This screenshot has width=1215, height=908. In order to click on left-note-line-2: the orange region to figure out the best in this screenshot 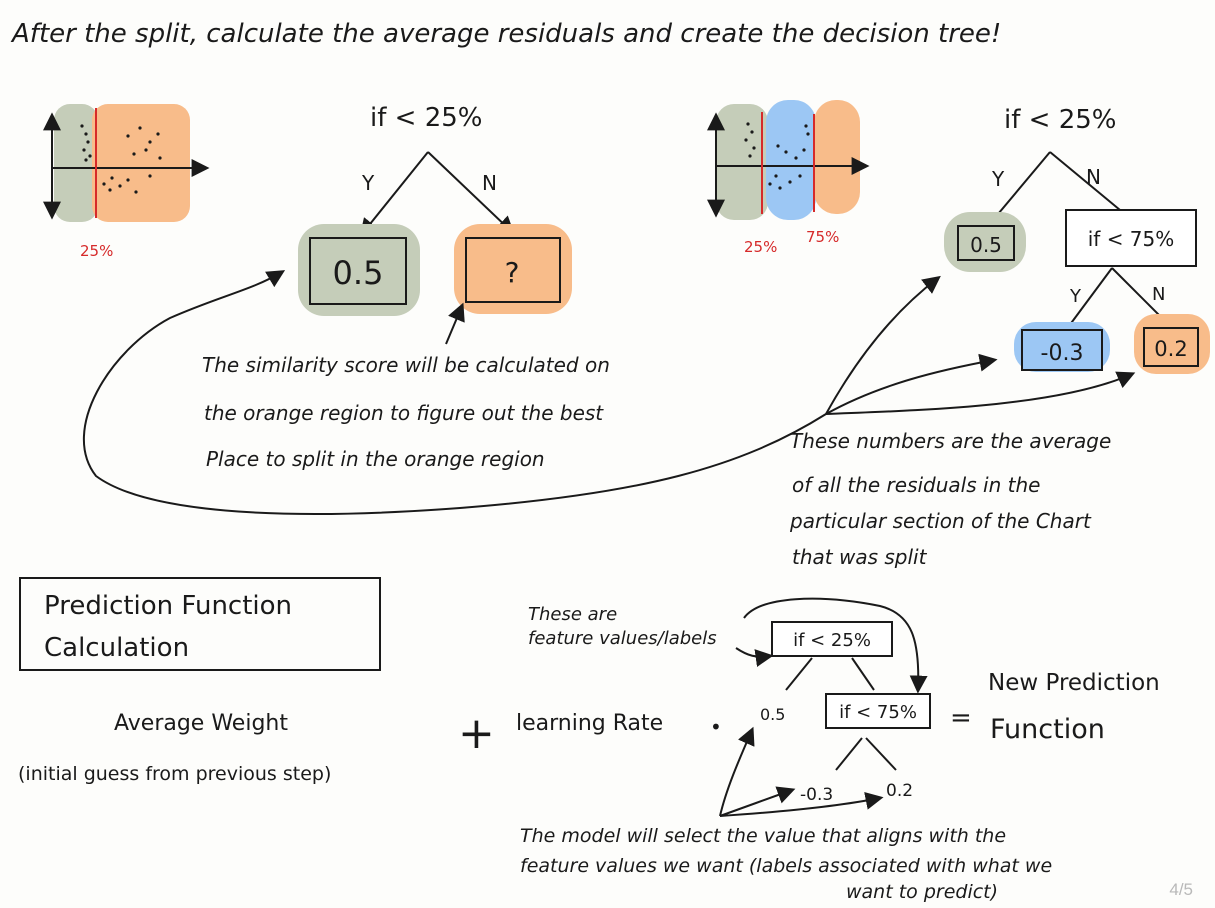, I will do `click(404, 413)`.